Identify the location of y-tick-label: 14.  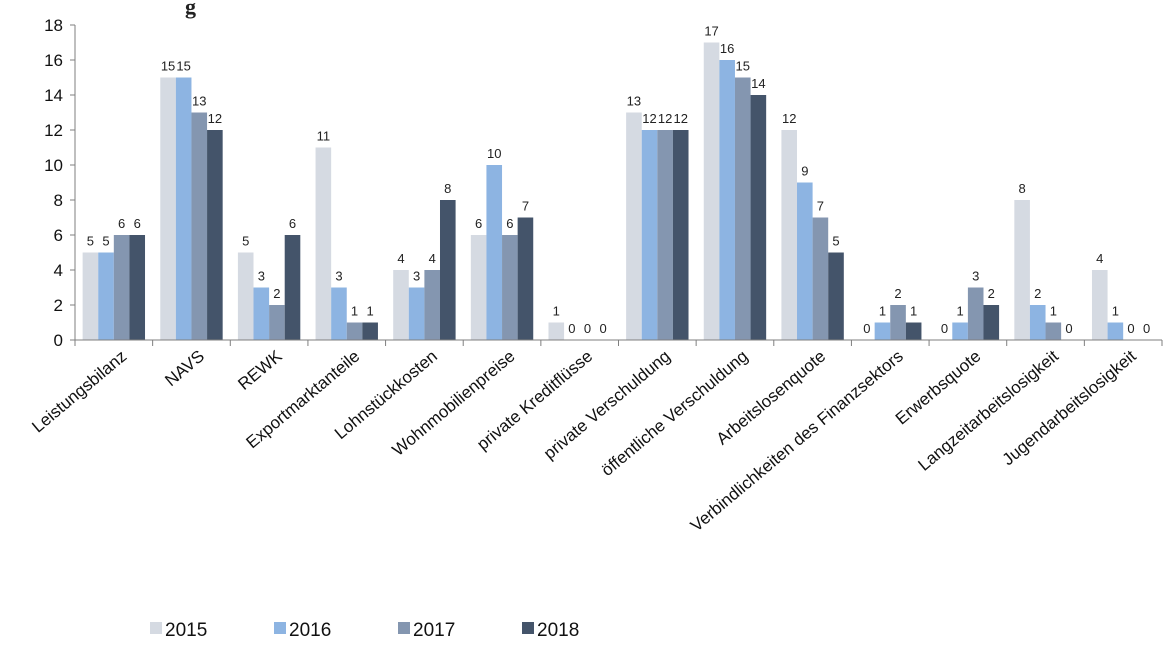
(53, 95).